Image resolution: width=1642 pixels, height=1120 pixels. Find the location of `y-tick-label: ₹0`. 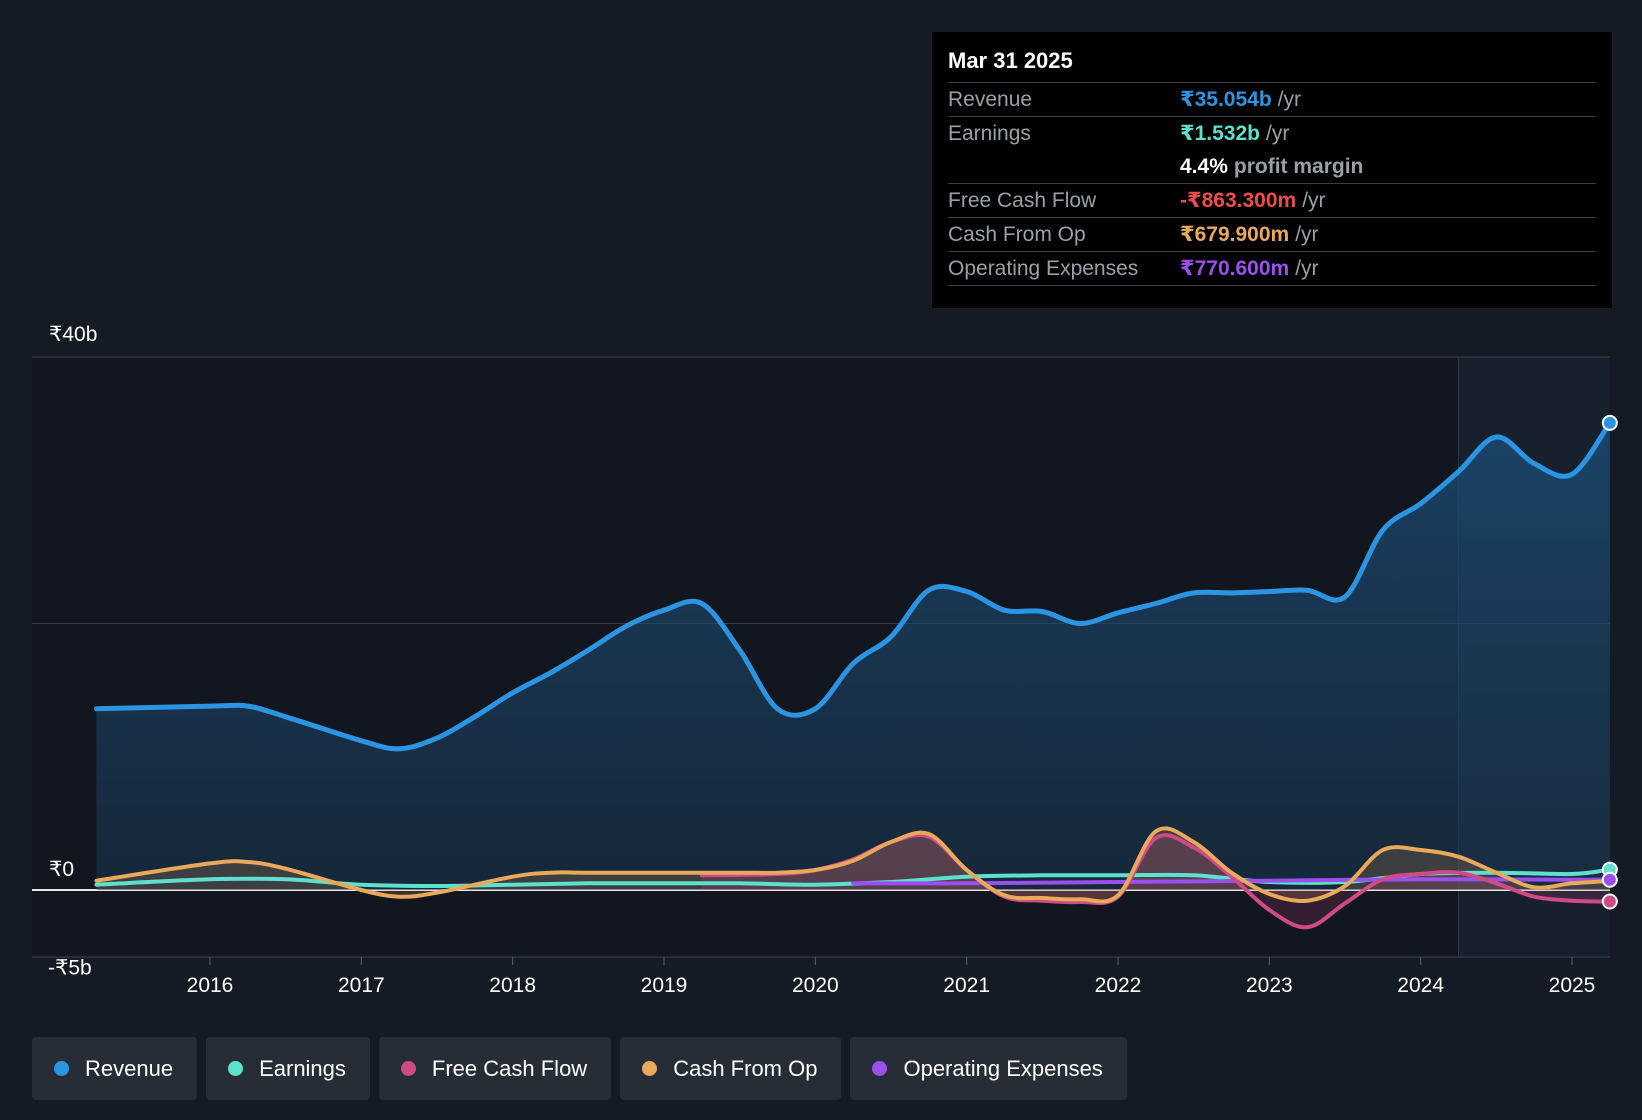

y-tick-label: ₹0 is located at coordinates (61, 869).